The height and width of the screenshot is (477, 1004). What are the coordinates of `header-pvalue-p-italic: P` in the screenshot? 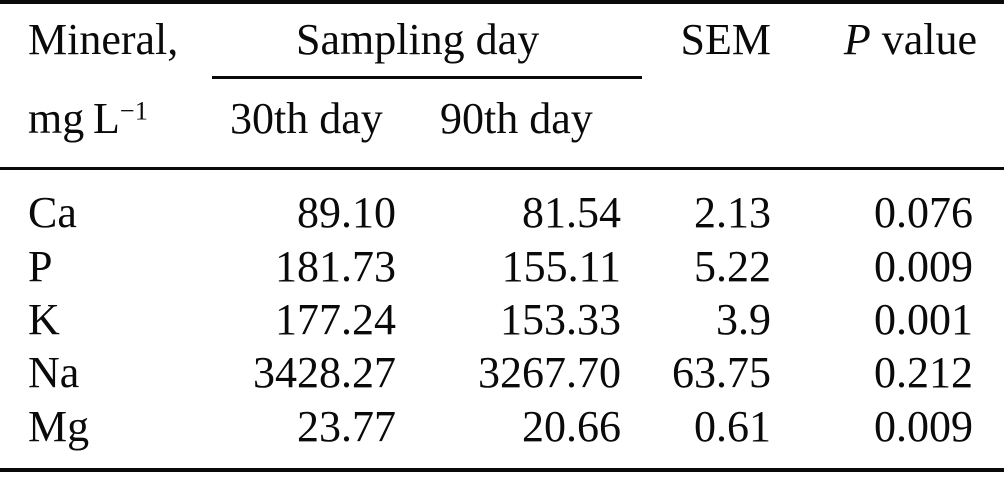 It's located at (857, 39).